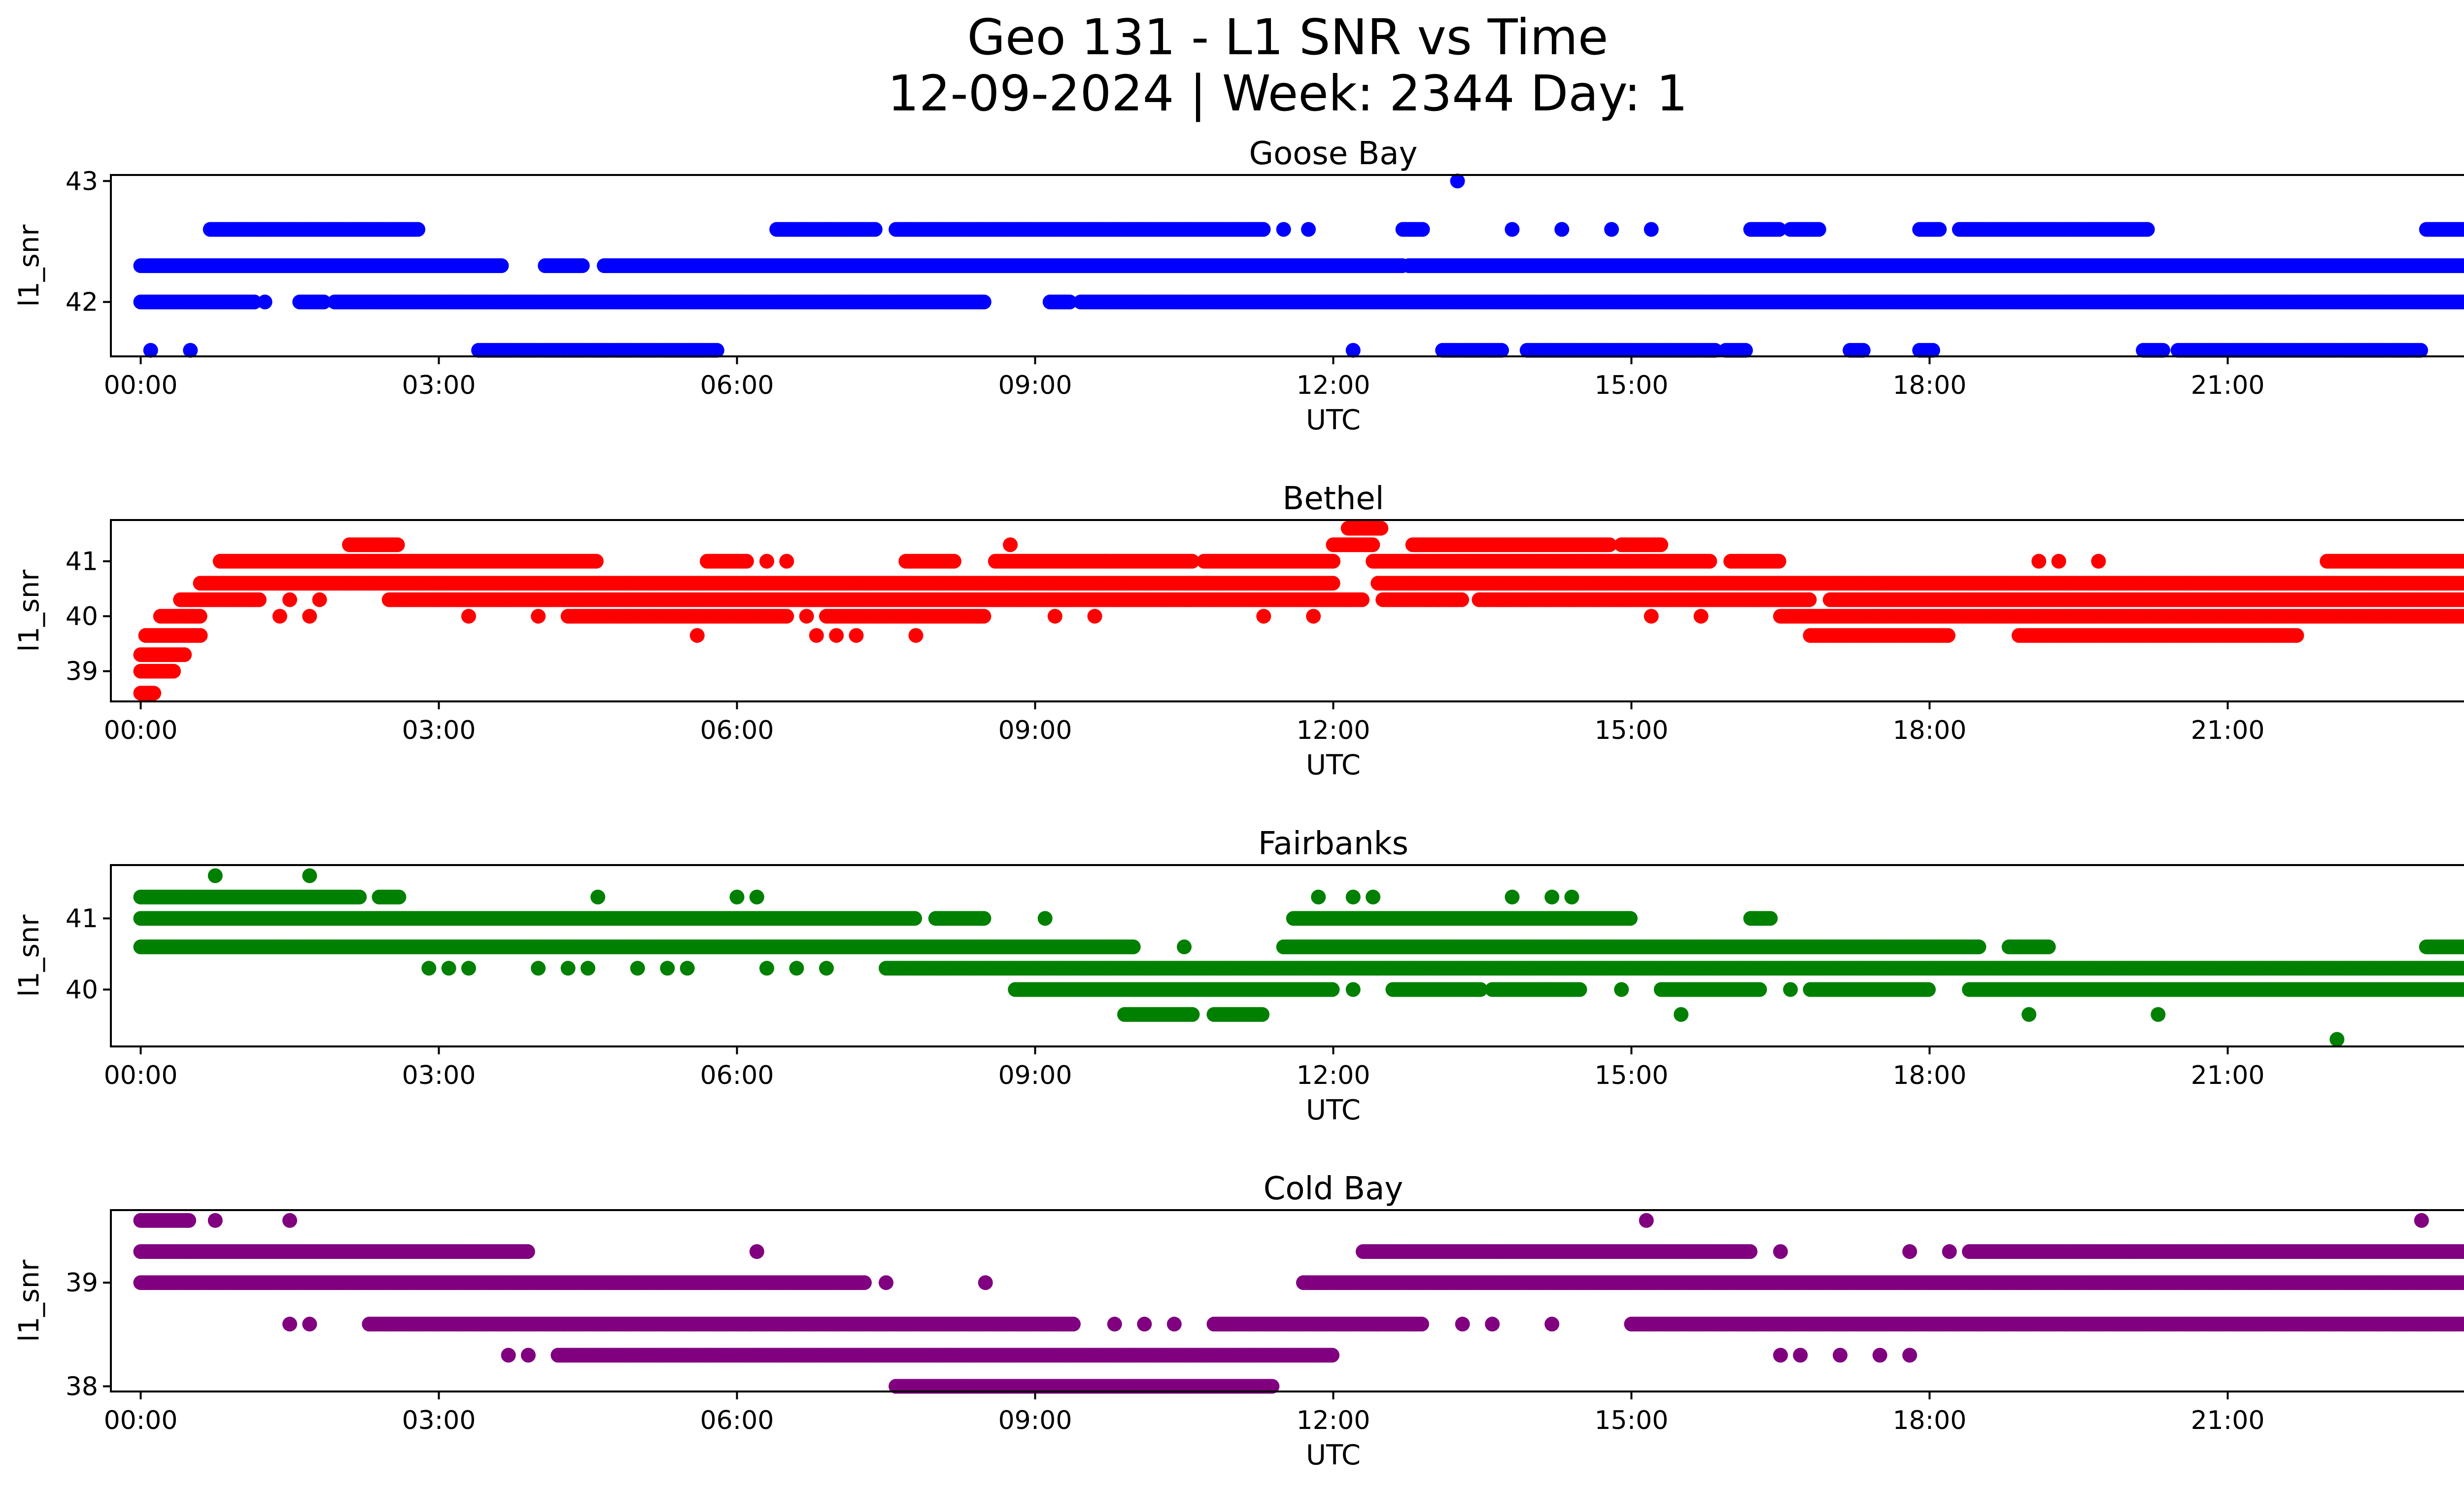  What do you see at coordinates (82, 302) in the screenshot?
I see `y-tick-label: 42` at bounding box center [82, 302].